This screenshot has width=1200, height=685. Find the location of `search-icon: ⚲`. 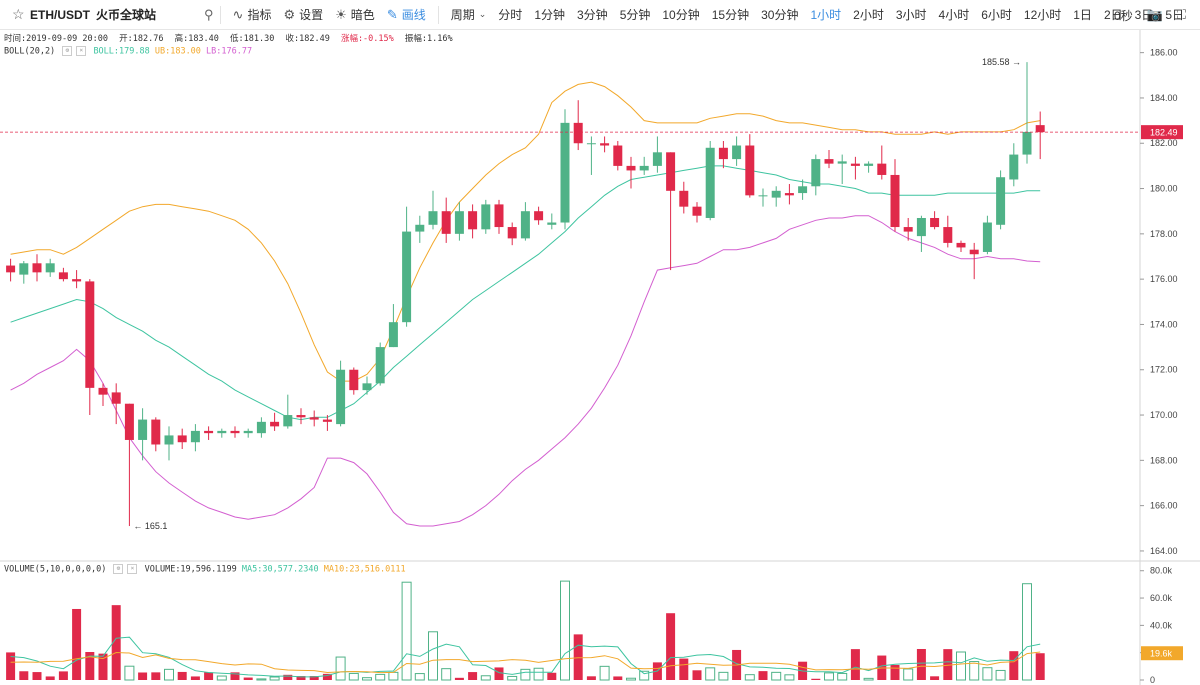

search-icon: ⚲ is located at coordinates (209, 14).